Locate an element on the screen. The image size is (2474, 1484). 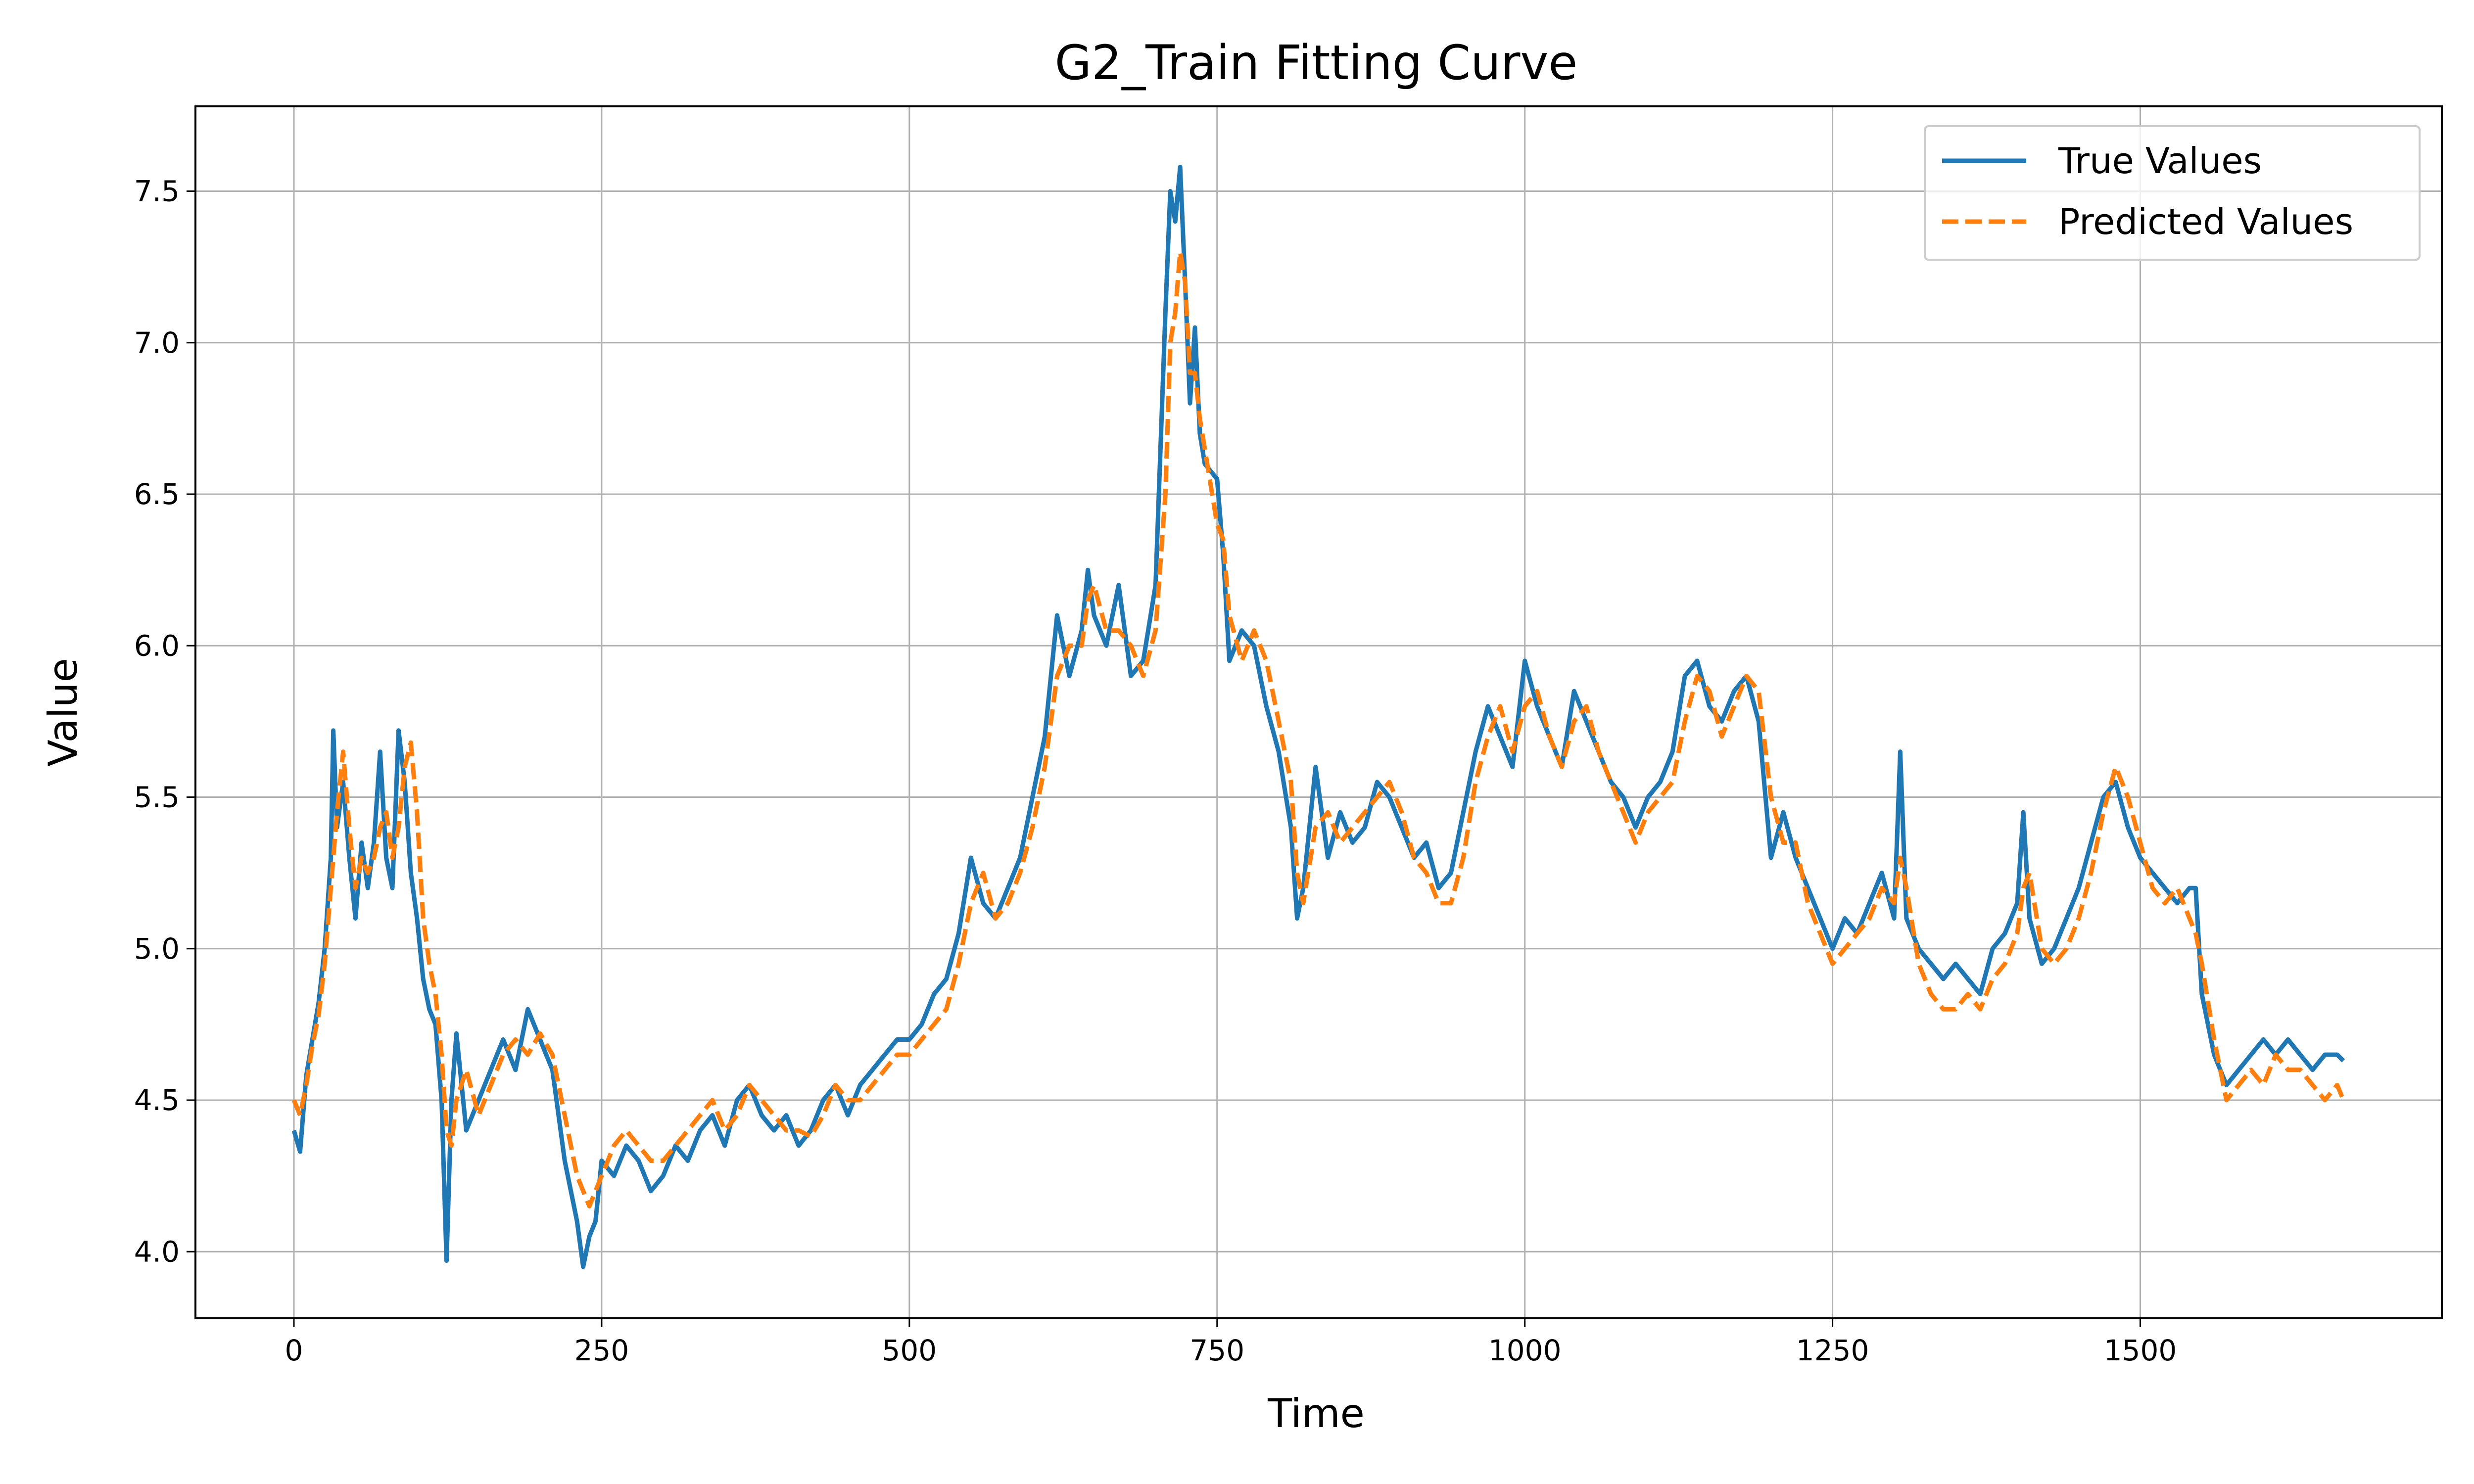
x-tick-label: 1000 is located at coordinates (1525, 1350).